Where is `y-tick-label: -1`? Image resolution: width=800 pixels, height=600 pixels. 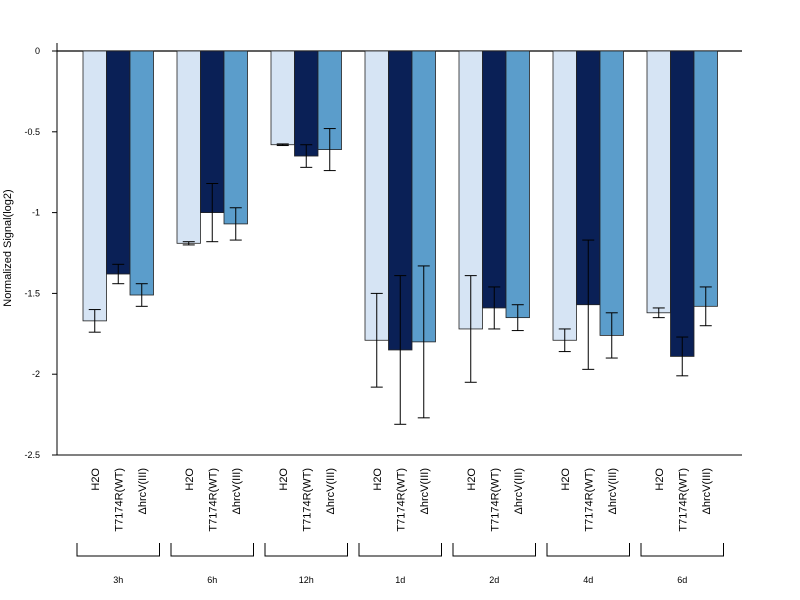
y-tick-label: -1 is located at coordinates (36, 213).